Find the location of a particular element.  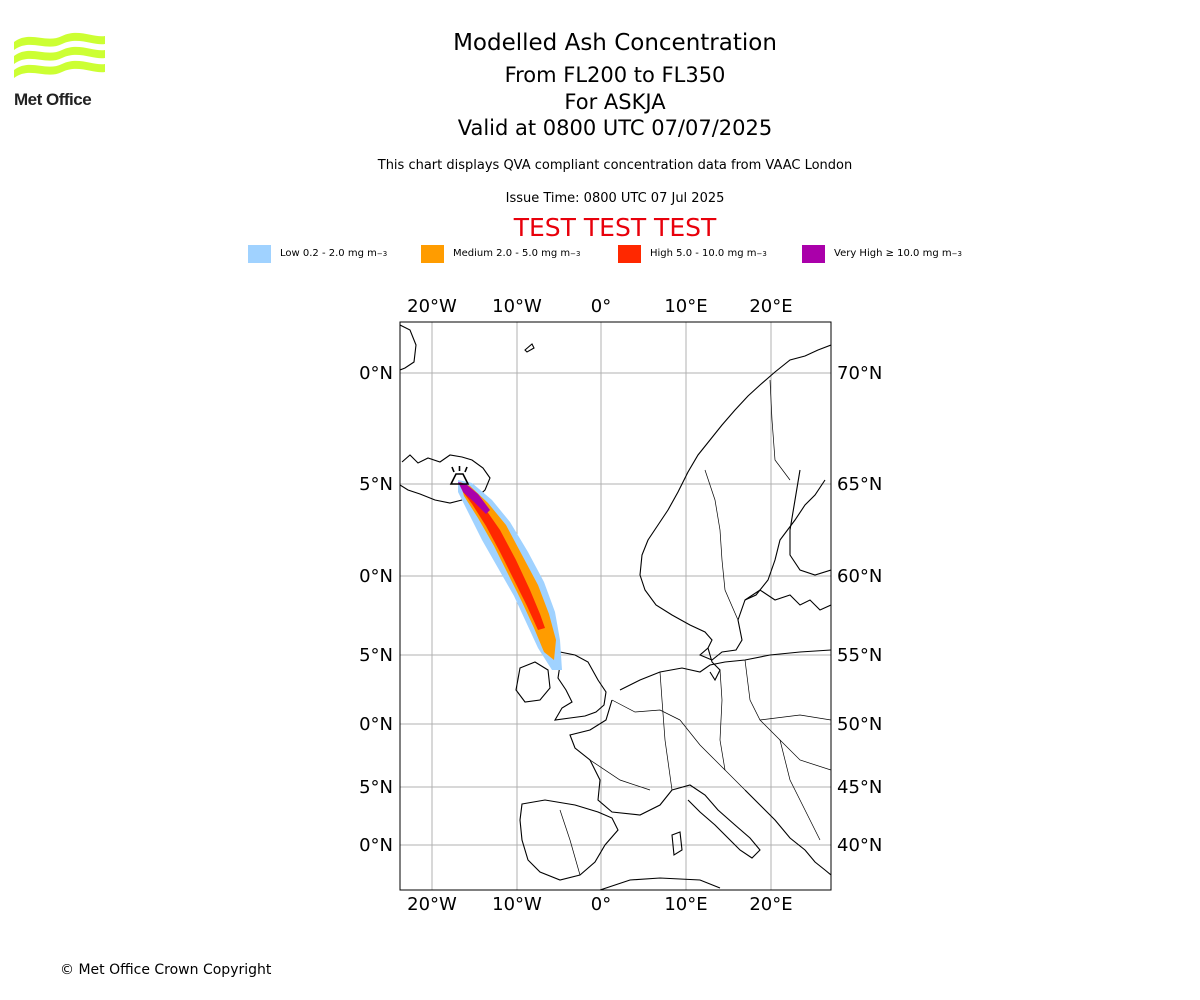

legend-item-high: High 5.0 - 10.0 mg m −3 is located at coordinates (692, 253).